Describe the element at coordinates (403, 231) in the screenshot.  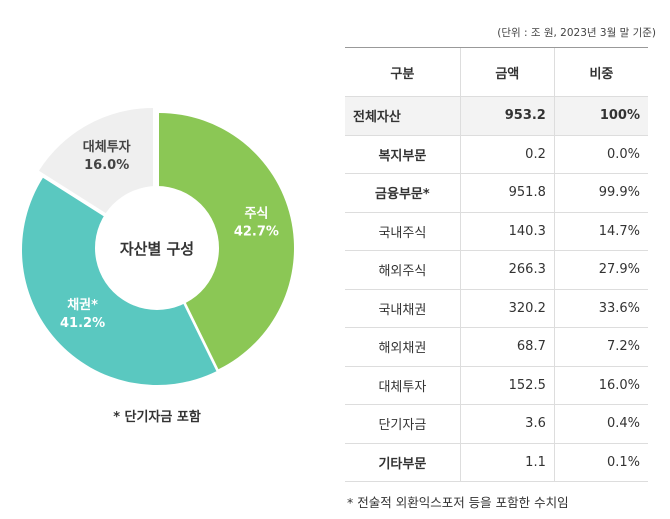
I see `row-label: 국내주식` at that location.